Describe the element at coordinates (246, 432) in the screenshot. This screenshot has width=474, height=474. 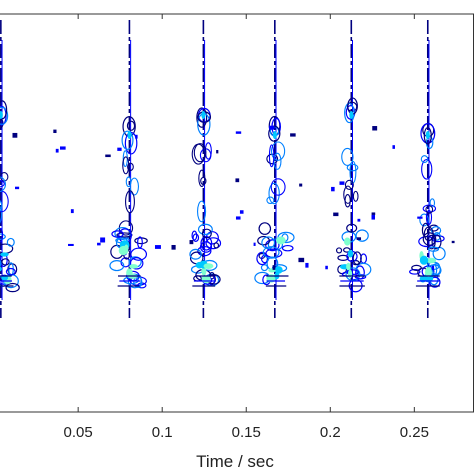
I see `x-tick-labels: 0.05 0.1 0.15 0.2 0.25` at that location.